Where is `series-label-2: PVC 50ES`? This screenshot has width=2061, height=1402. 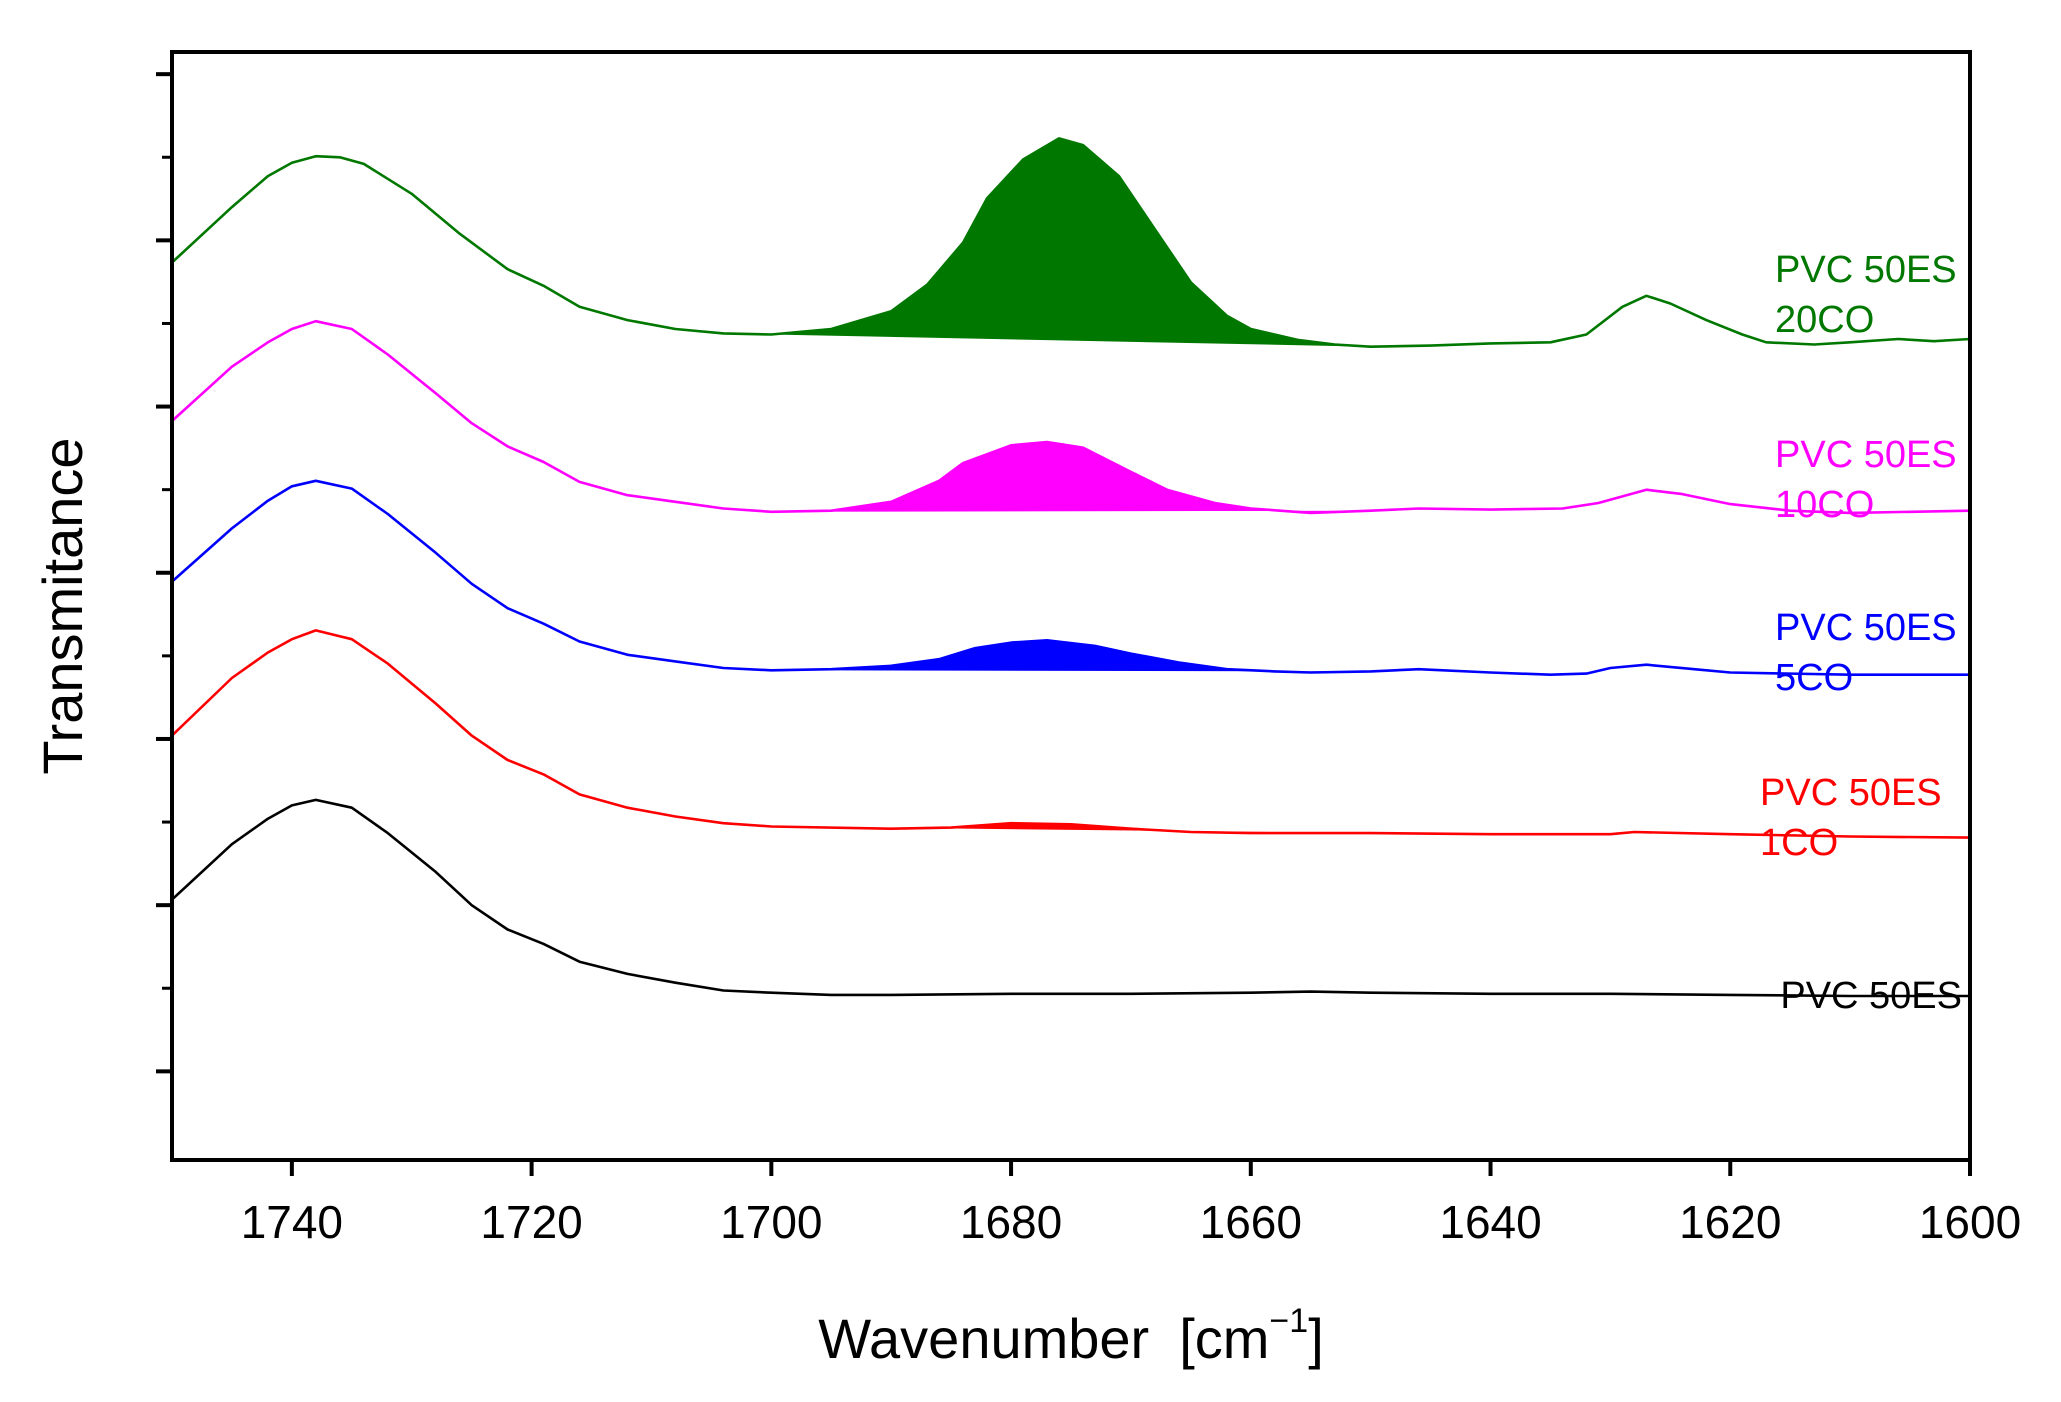
series-label-2: PVC 50ES is located at coordinates (1866, 628).